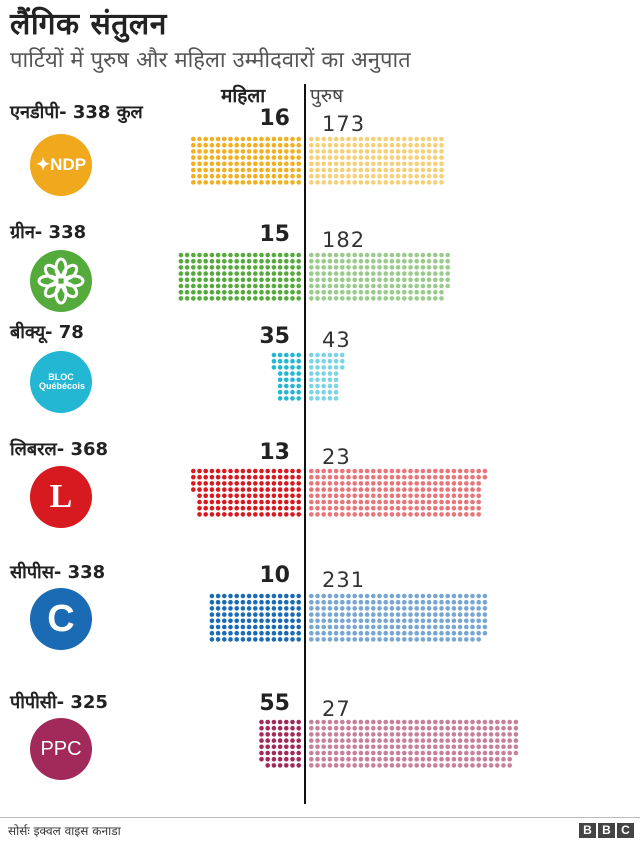  Describe the element at coordinates (344, 124) in the screenshot. I see `men-count-ndp: 173` at that location.